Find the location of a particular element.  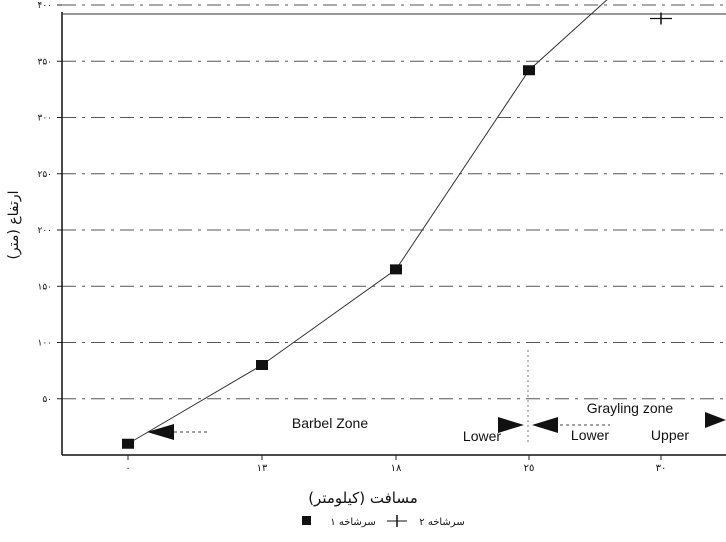

legend-square-marker-icon is located at coordinates (306, 520).